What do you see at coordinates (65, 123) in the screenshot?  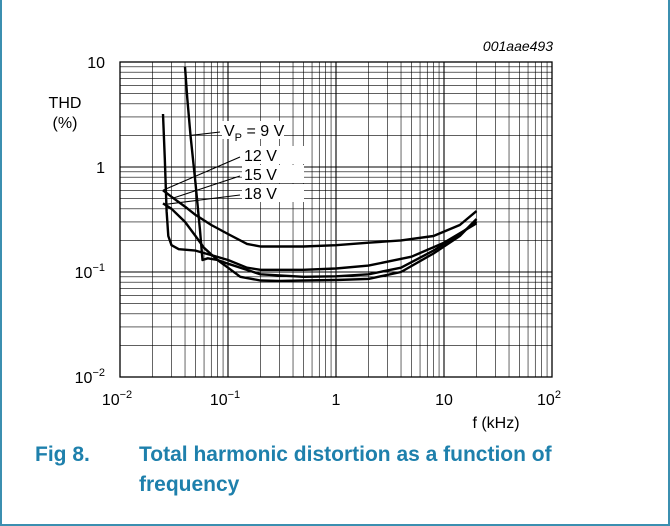 I see `y-axis-label-line2: (%)` at bounding box center [65, 123].